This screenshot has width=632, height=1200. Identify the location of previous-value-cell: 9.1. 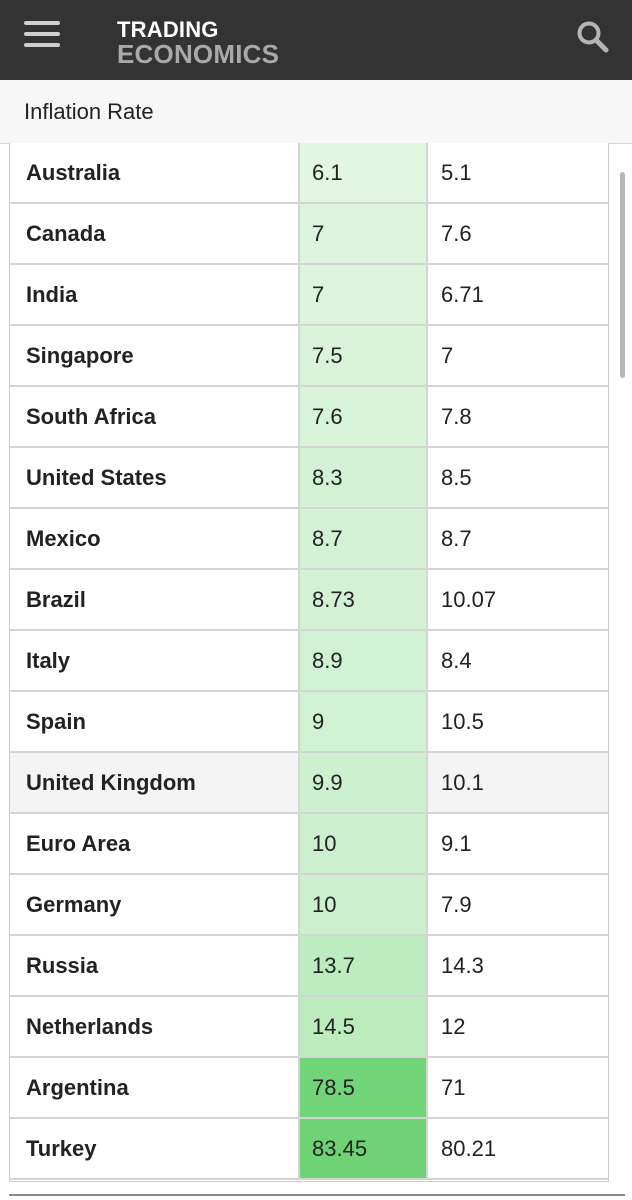
(456, 843).